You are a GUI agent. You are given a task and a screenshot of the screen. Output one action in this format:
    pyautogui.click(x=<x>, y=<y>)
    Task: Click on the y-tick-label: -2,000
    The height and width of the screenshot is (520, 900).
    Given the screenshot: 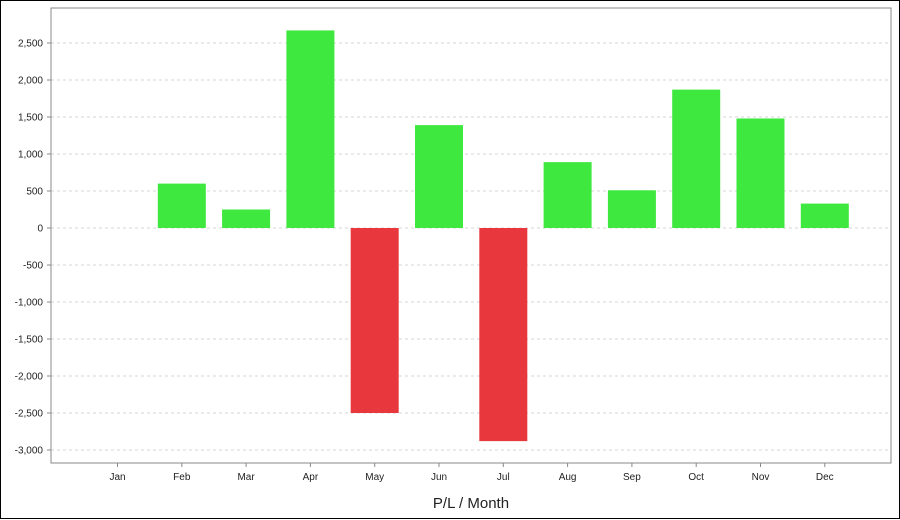 What is the action you would take?
    pyautogui.click(x=29, y=377)
    